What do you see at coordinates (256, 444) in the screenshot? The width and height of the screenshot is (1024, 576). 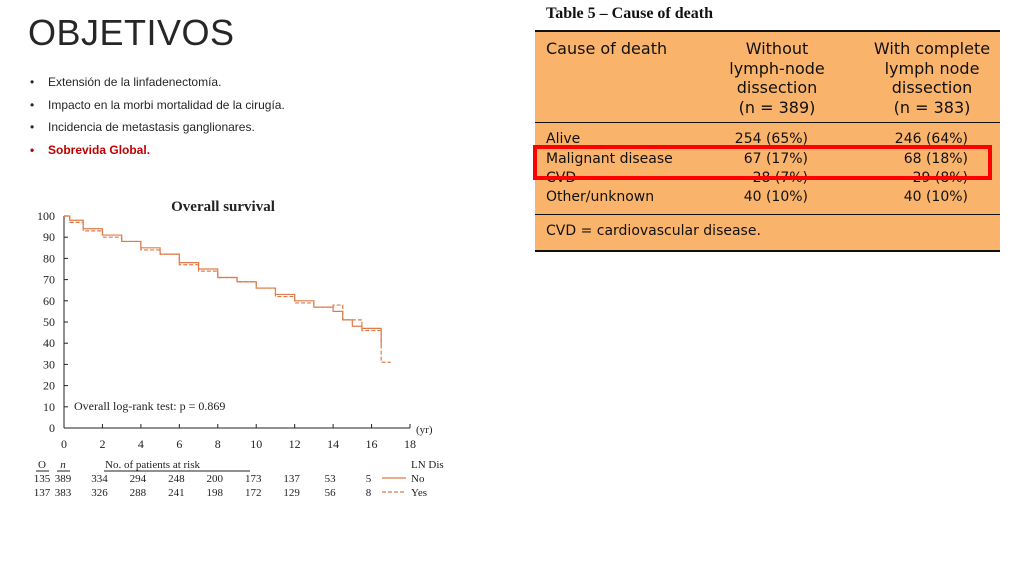 I see `x-tick-label: 10` at bounding box center [256, 444].